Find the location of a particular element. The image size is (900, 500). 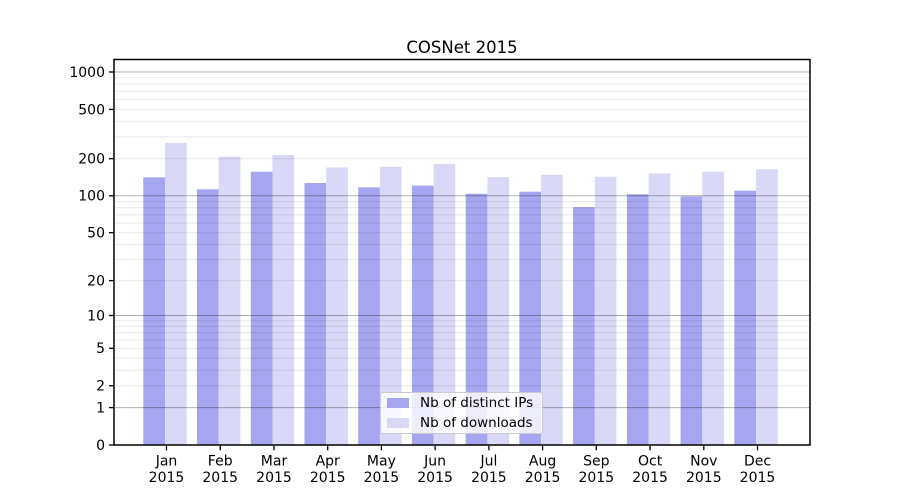

bar-downloads-dec is located at coordinates (767, 307).